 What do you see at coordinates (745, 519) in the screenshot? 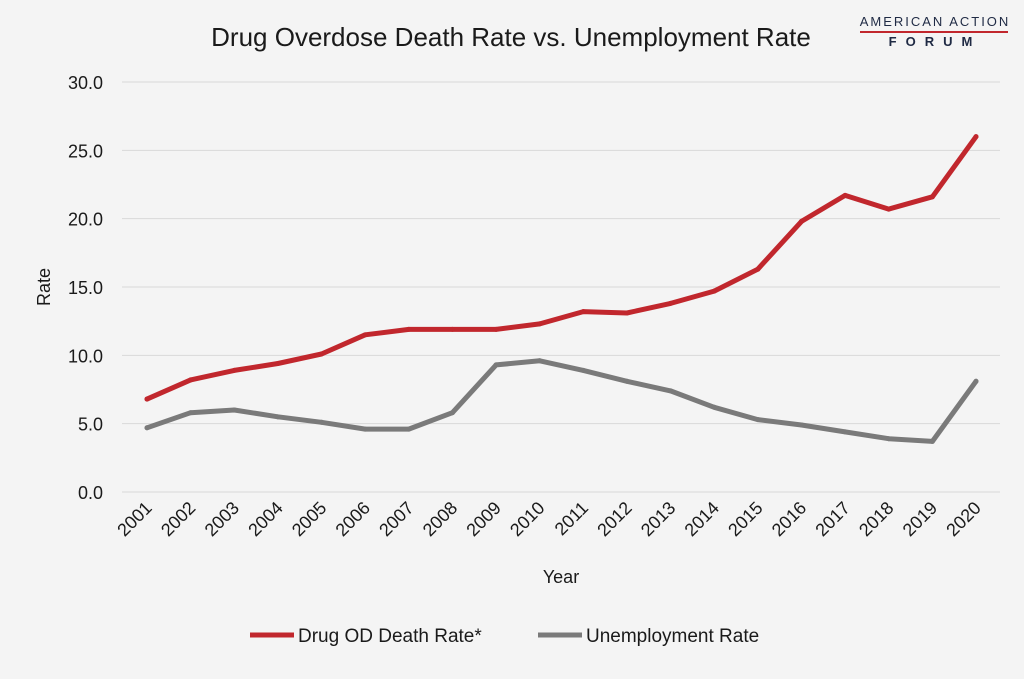
I see `x-tick-label: 2015` at bounding box center [745, 519].